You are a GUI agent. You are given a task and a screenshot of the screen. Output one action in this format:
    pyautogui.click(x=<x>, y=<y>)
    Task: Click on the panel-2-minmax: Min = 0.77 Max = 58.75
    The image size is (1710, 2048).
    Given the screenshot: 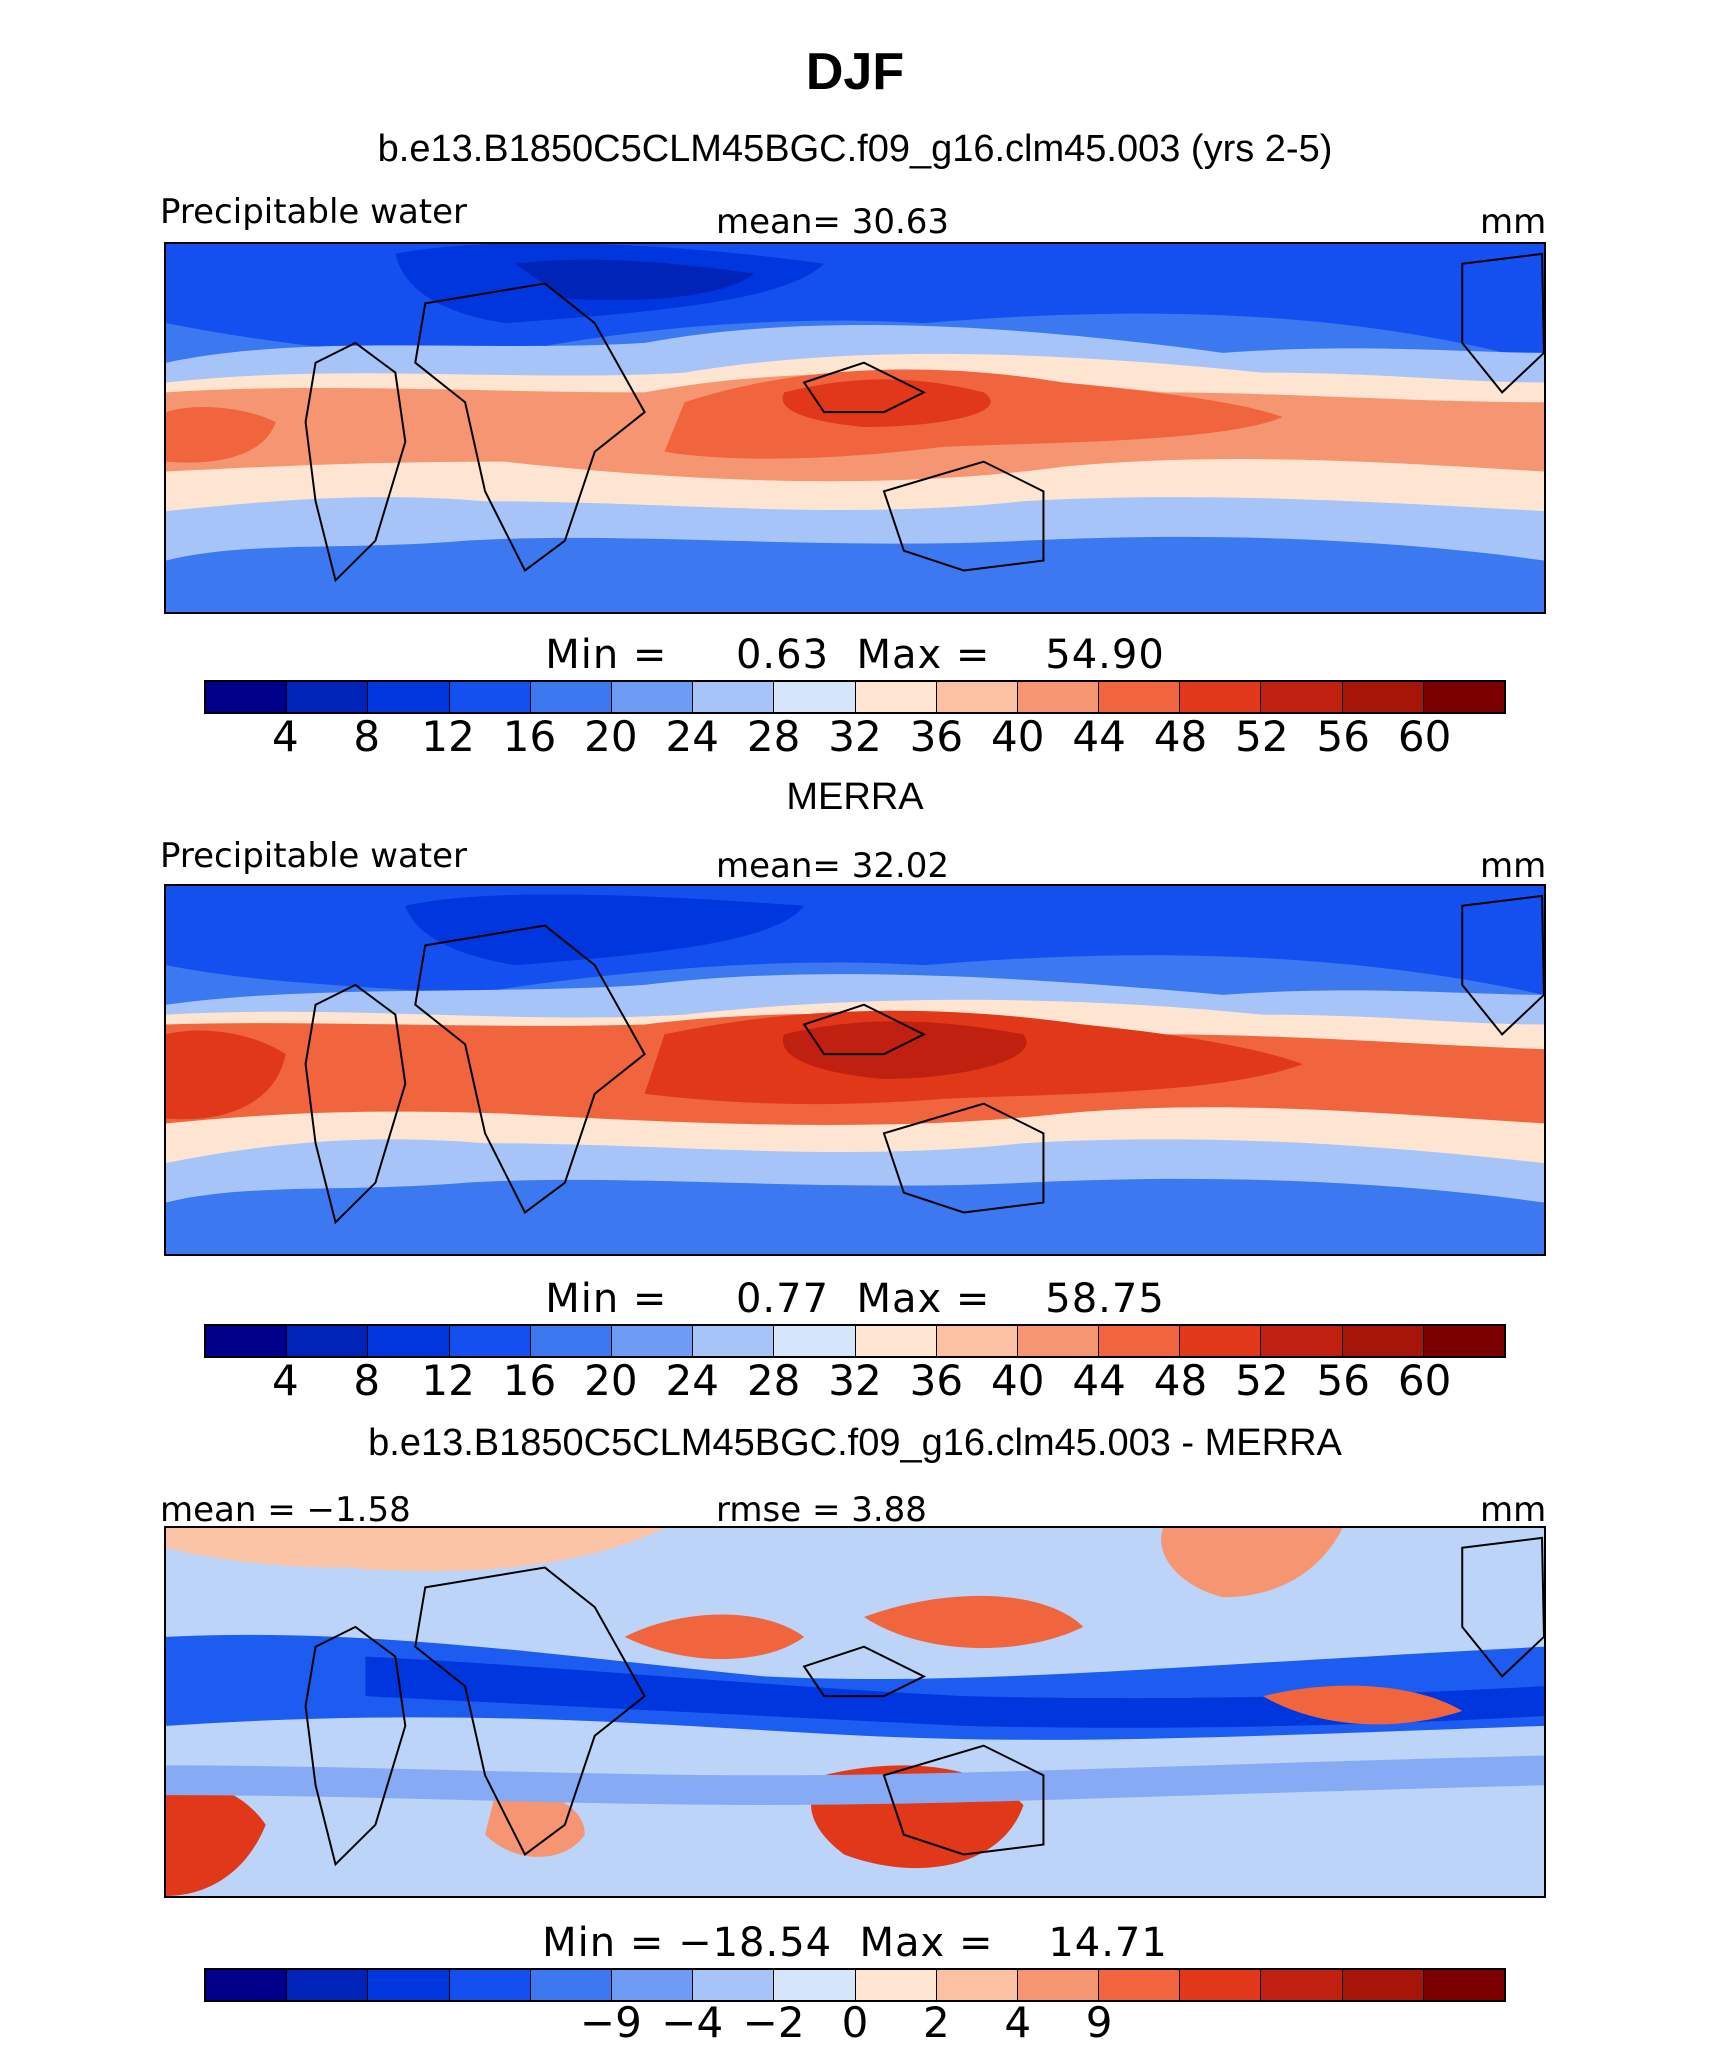 What is the action you would take?
    pyautogui.click(x=855, y=1299)
    